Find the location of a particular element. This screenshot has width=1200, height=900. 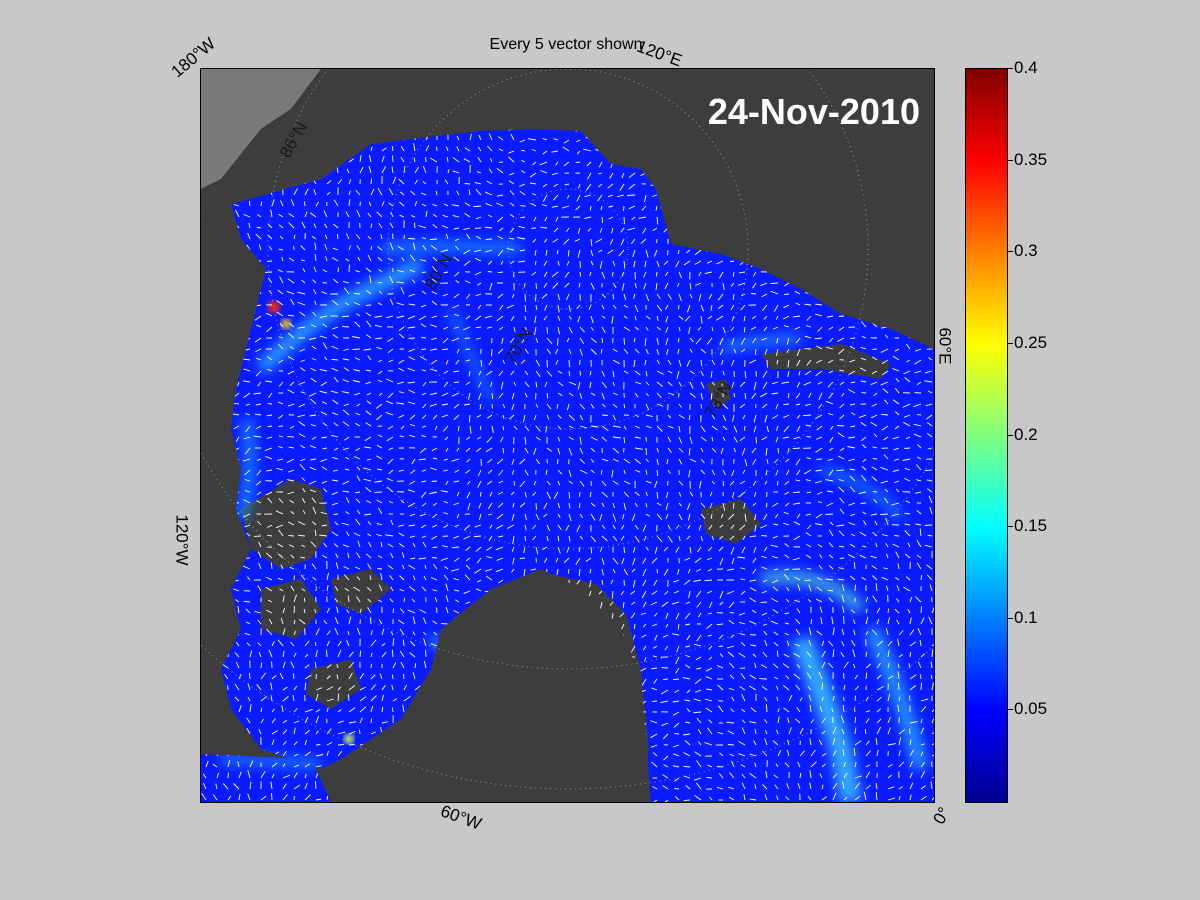

franz-josef-land is located at coordinates (718, 394).